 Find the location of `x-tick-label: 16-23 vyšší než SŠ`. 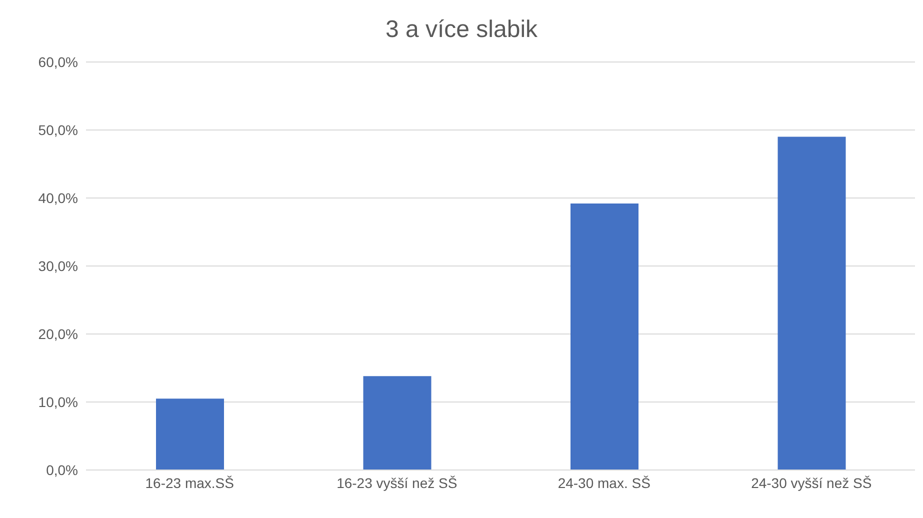

x-tick-label: 16-23 vyšší než SŠ is located at coordinates (397, 482).